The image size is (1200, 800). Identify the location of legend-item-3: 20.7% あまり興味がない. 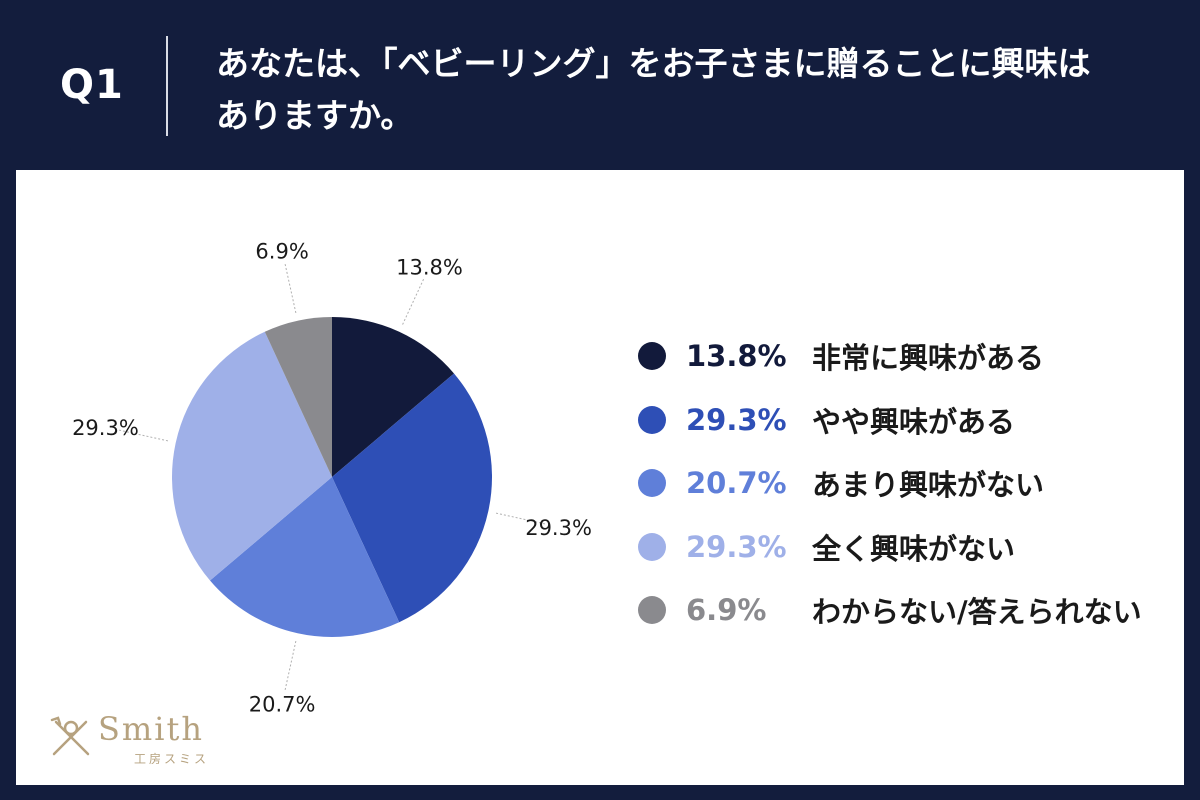
(908, 483).